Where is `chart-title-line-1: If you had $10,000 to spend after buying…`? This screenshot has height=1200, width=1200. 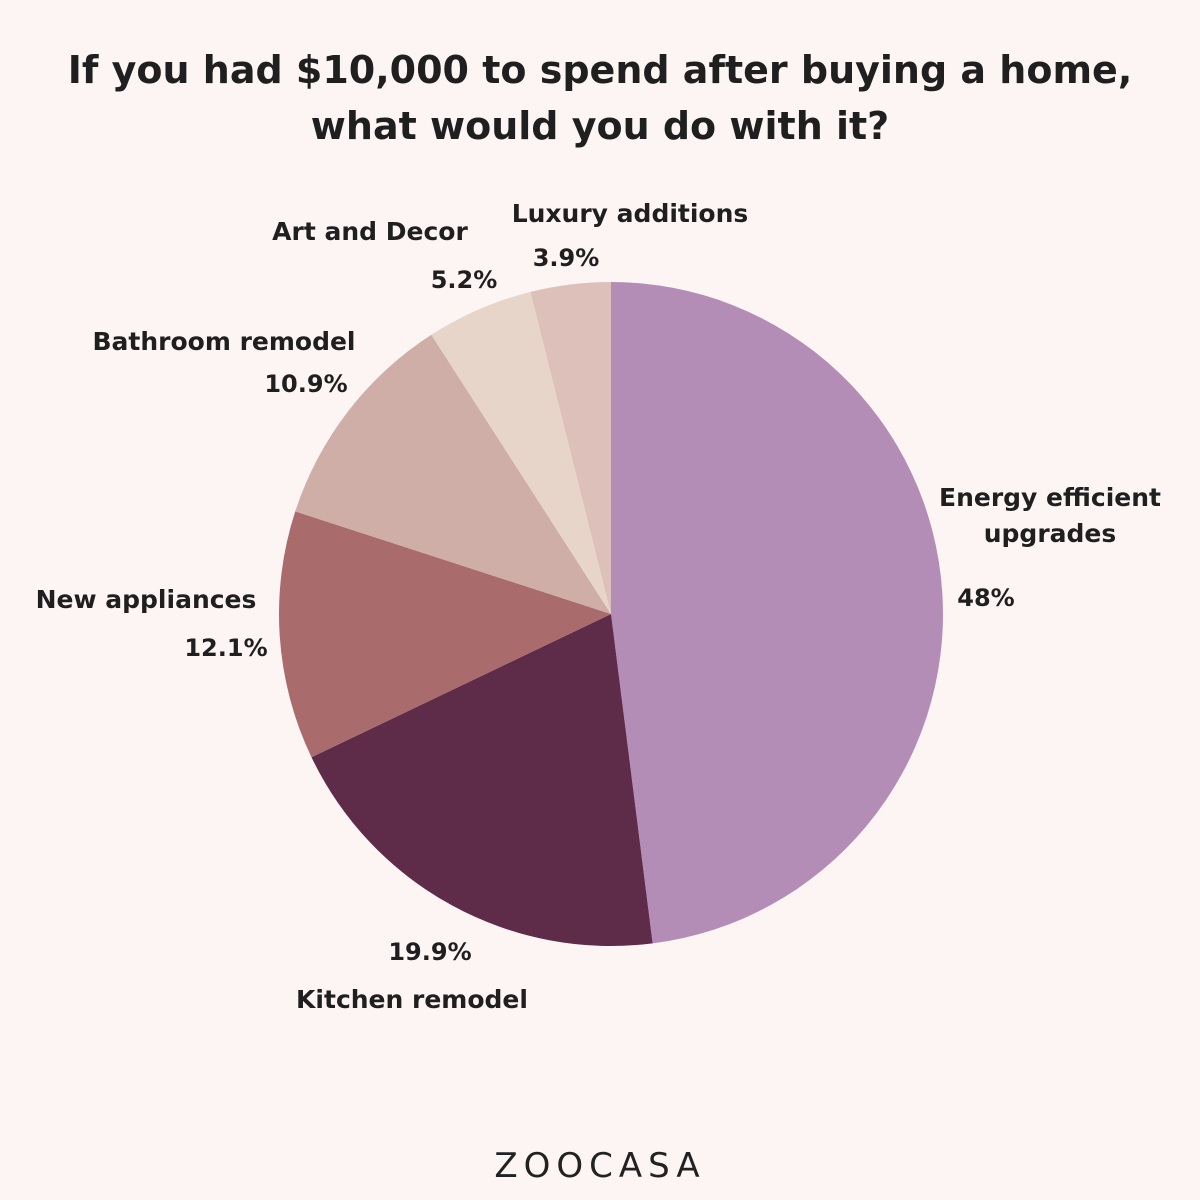 chart-title-line-1: If you had $10,000 to spend after buying… is located at coordinates (600, 70).